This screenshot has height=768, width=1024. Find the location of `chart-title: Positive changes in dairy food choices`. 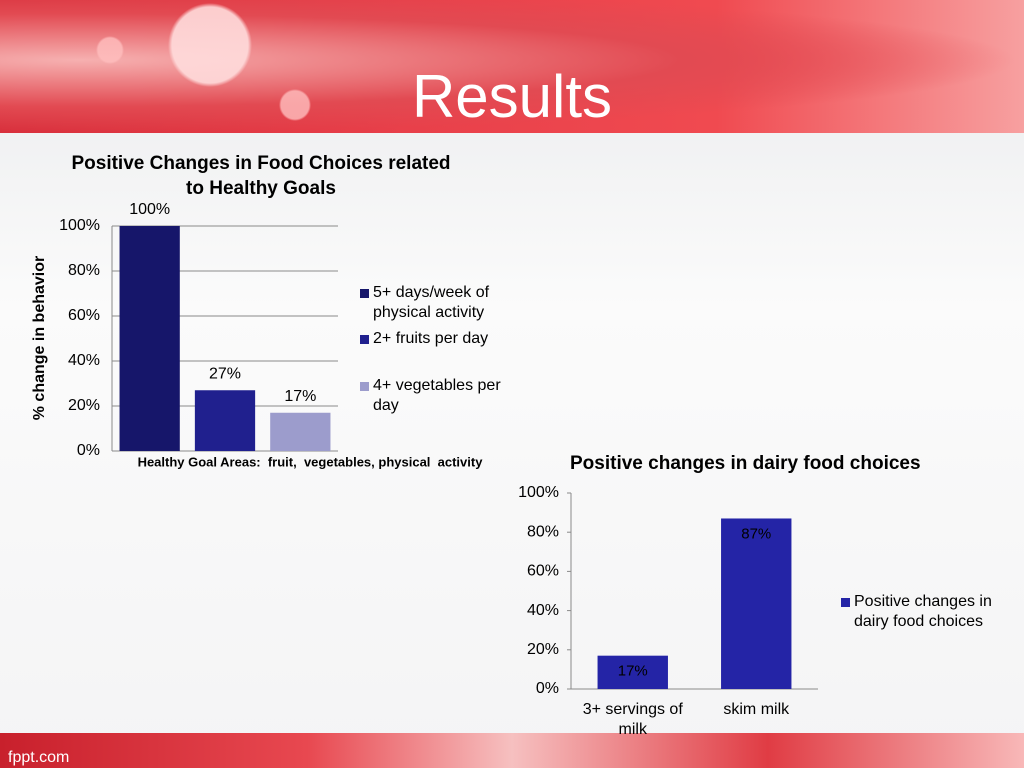

chart-title: Positive changes in dairy food choices is located at coordinates (745, 463).